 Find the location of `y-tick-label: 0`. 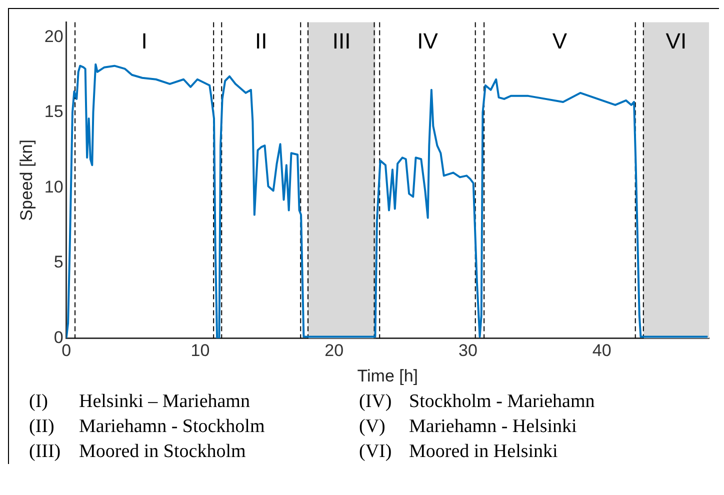

y-tick-label: 0 is located at coordinates (59, 337).